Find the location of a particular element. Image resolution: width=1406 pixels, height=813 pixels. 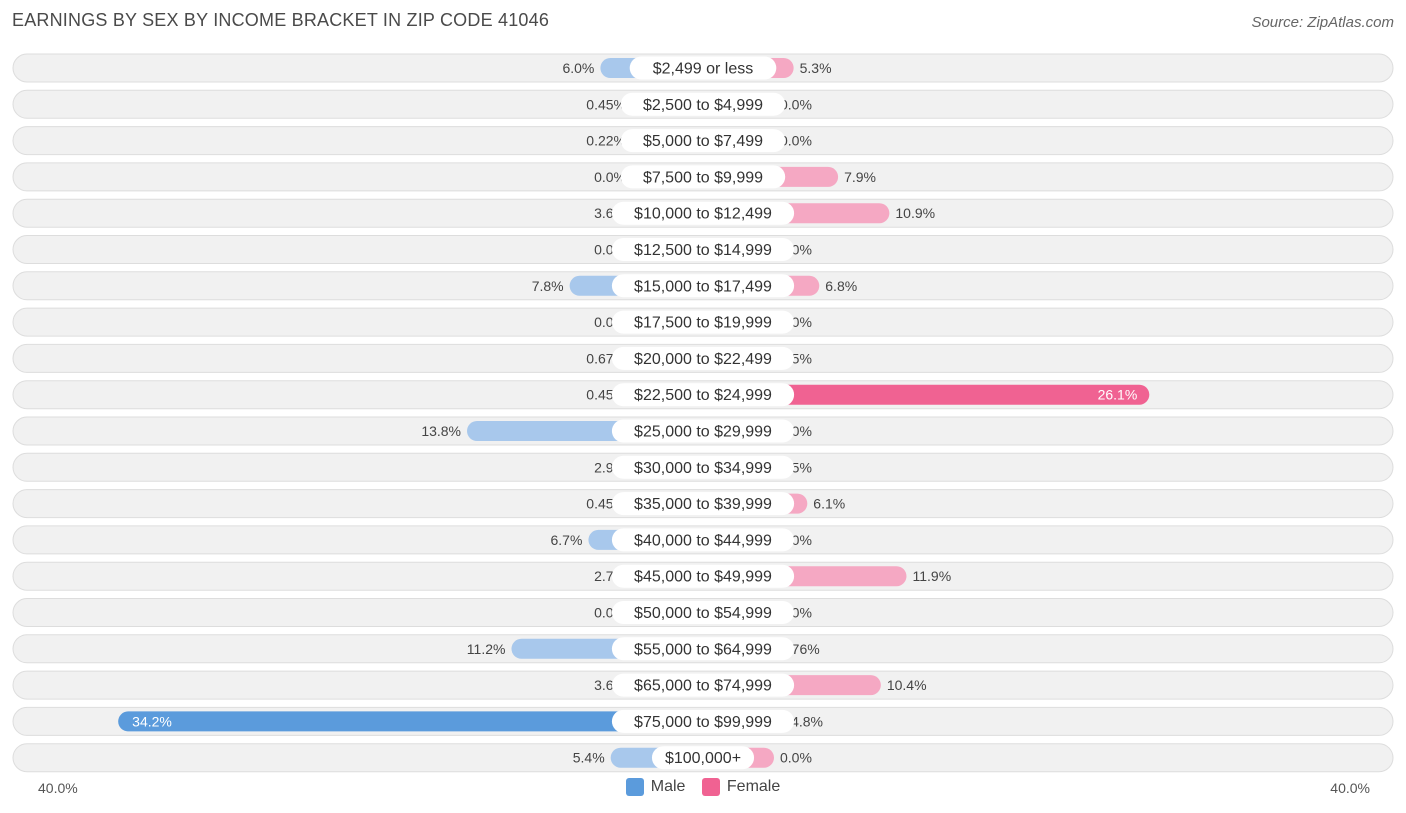

chart-row: 2.9% 1.5%$30,000 to $34,999 is located at coordinates (703, 467).